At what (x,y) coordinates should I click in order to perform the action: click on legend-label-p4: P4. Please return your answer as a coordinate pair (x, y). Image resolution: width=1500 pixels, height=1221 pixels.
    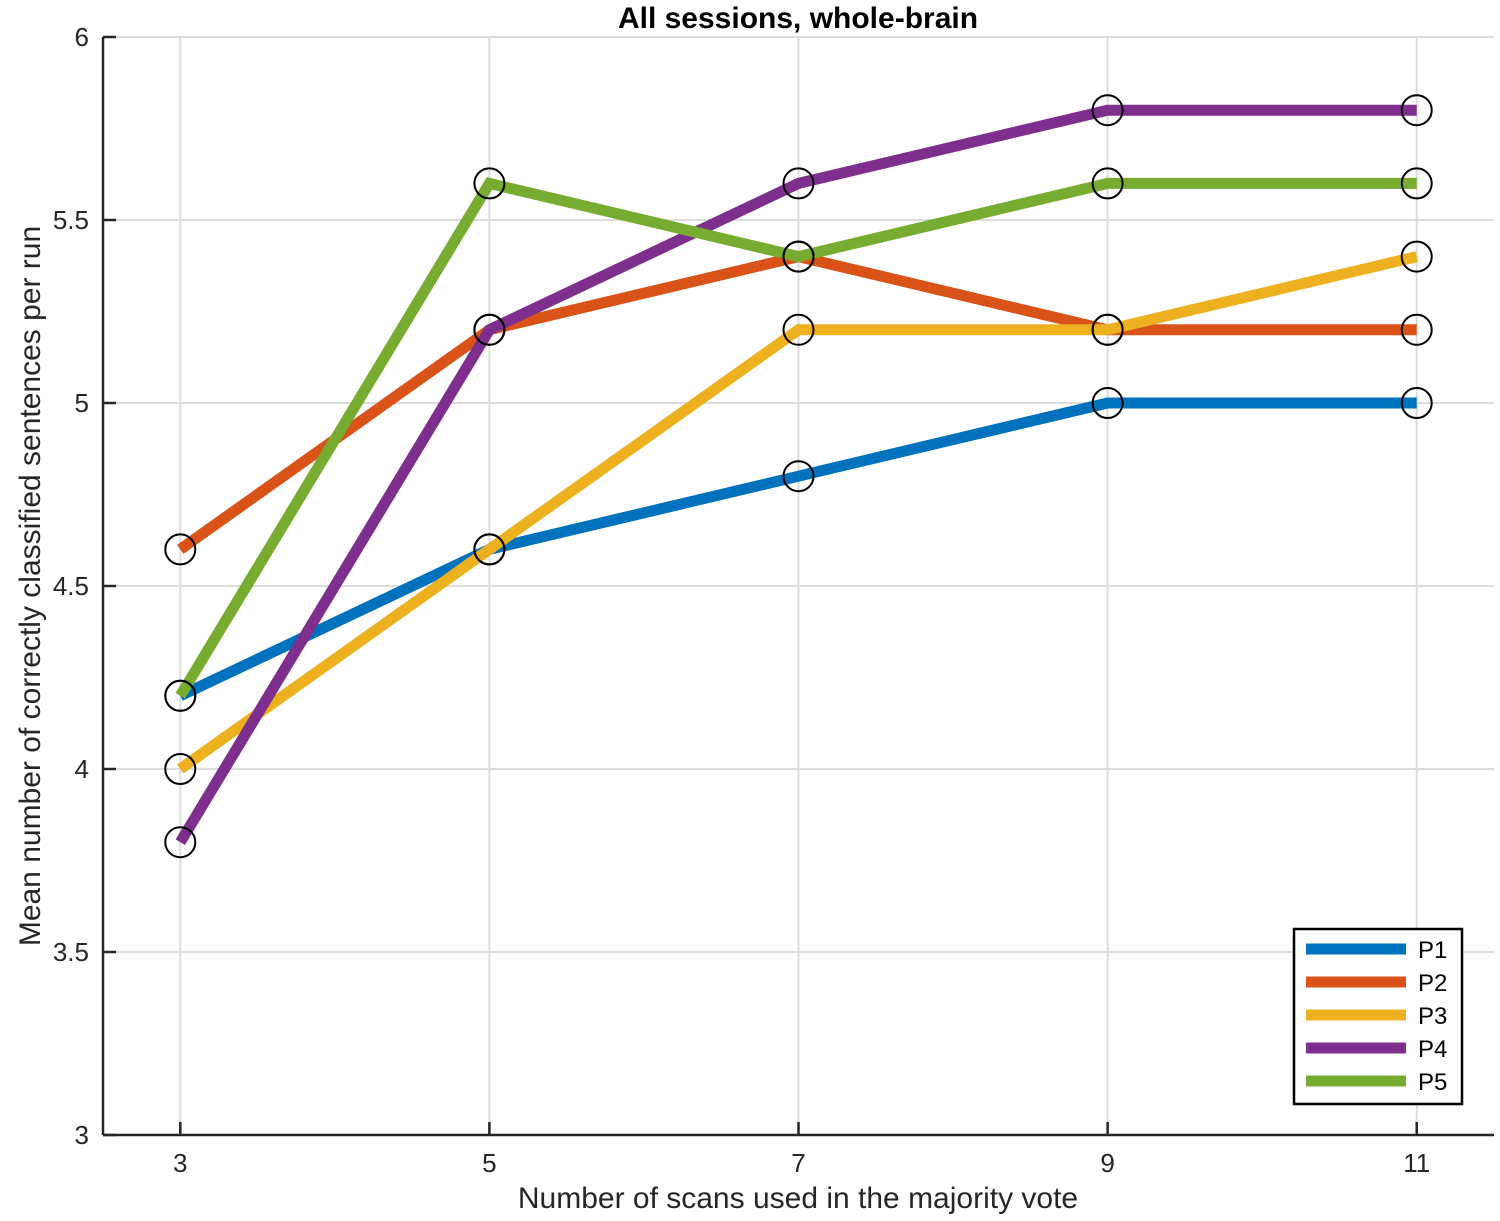
    Looking at the image, I should click on (1432, 1049).